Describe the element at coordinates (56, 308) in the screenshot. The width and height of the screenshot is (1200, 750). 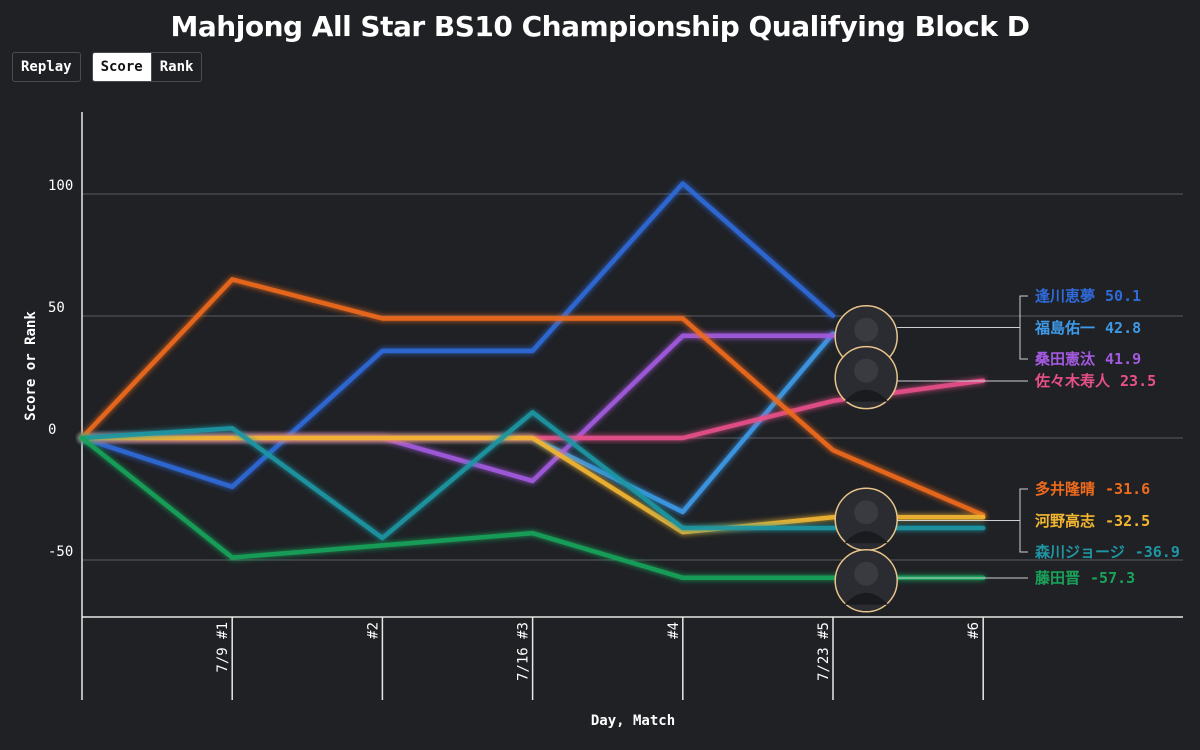
I see `y-tick-label: 50` at that location.